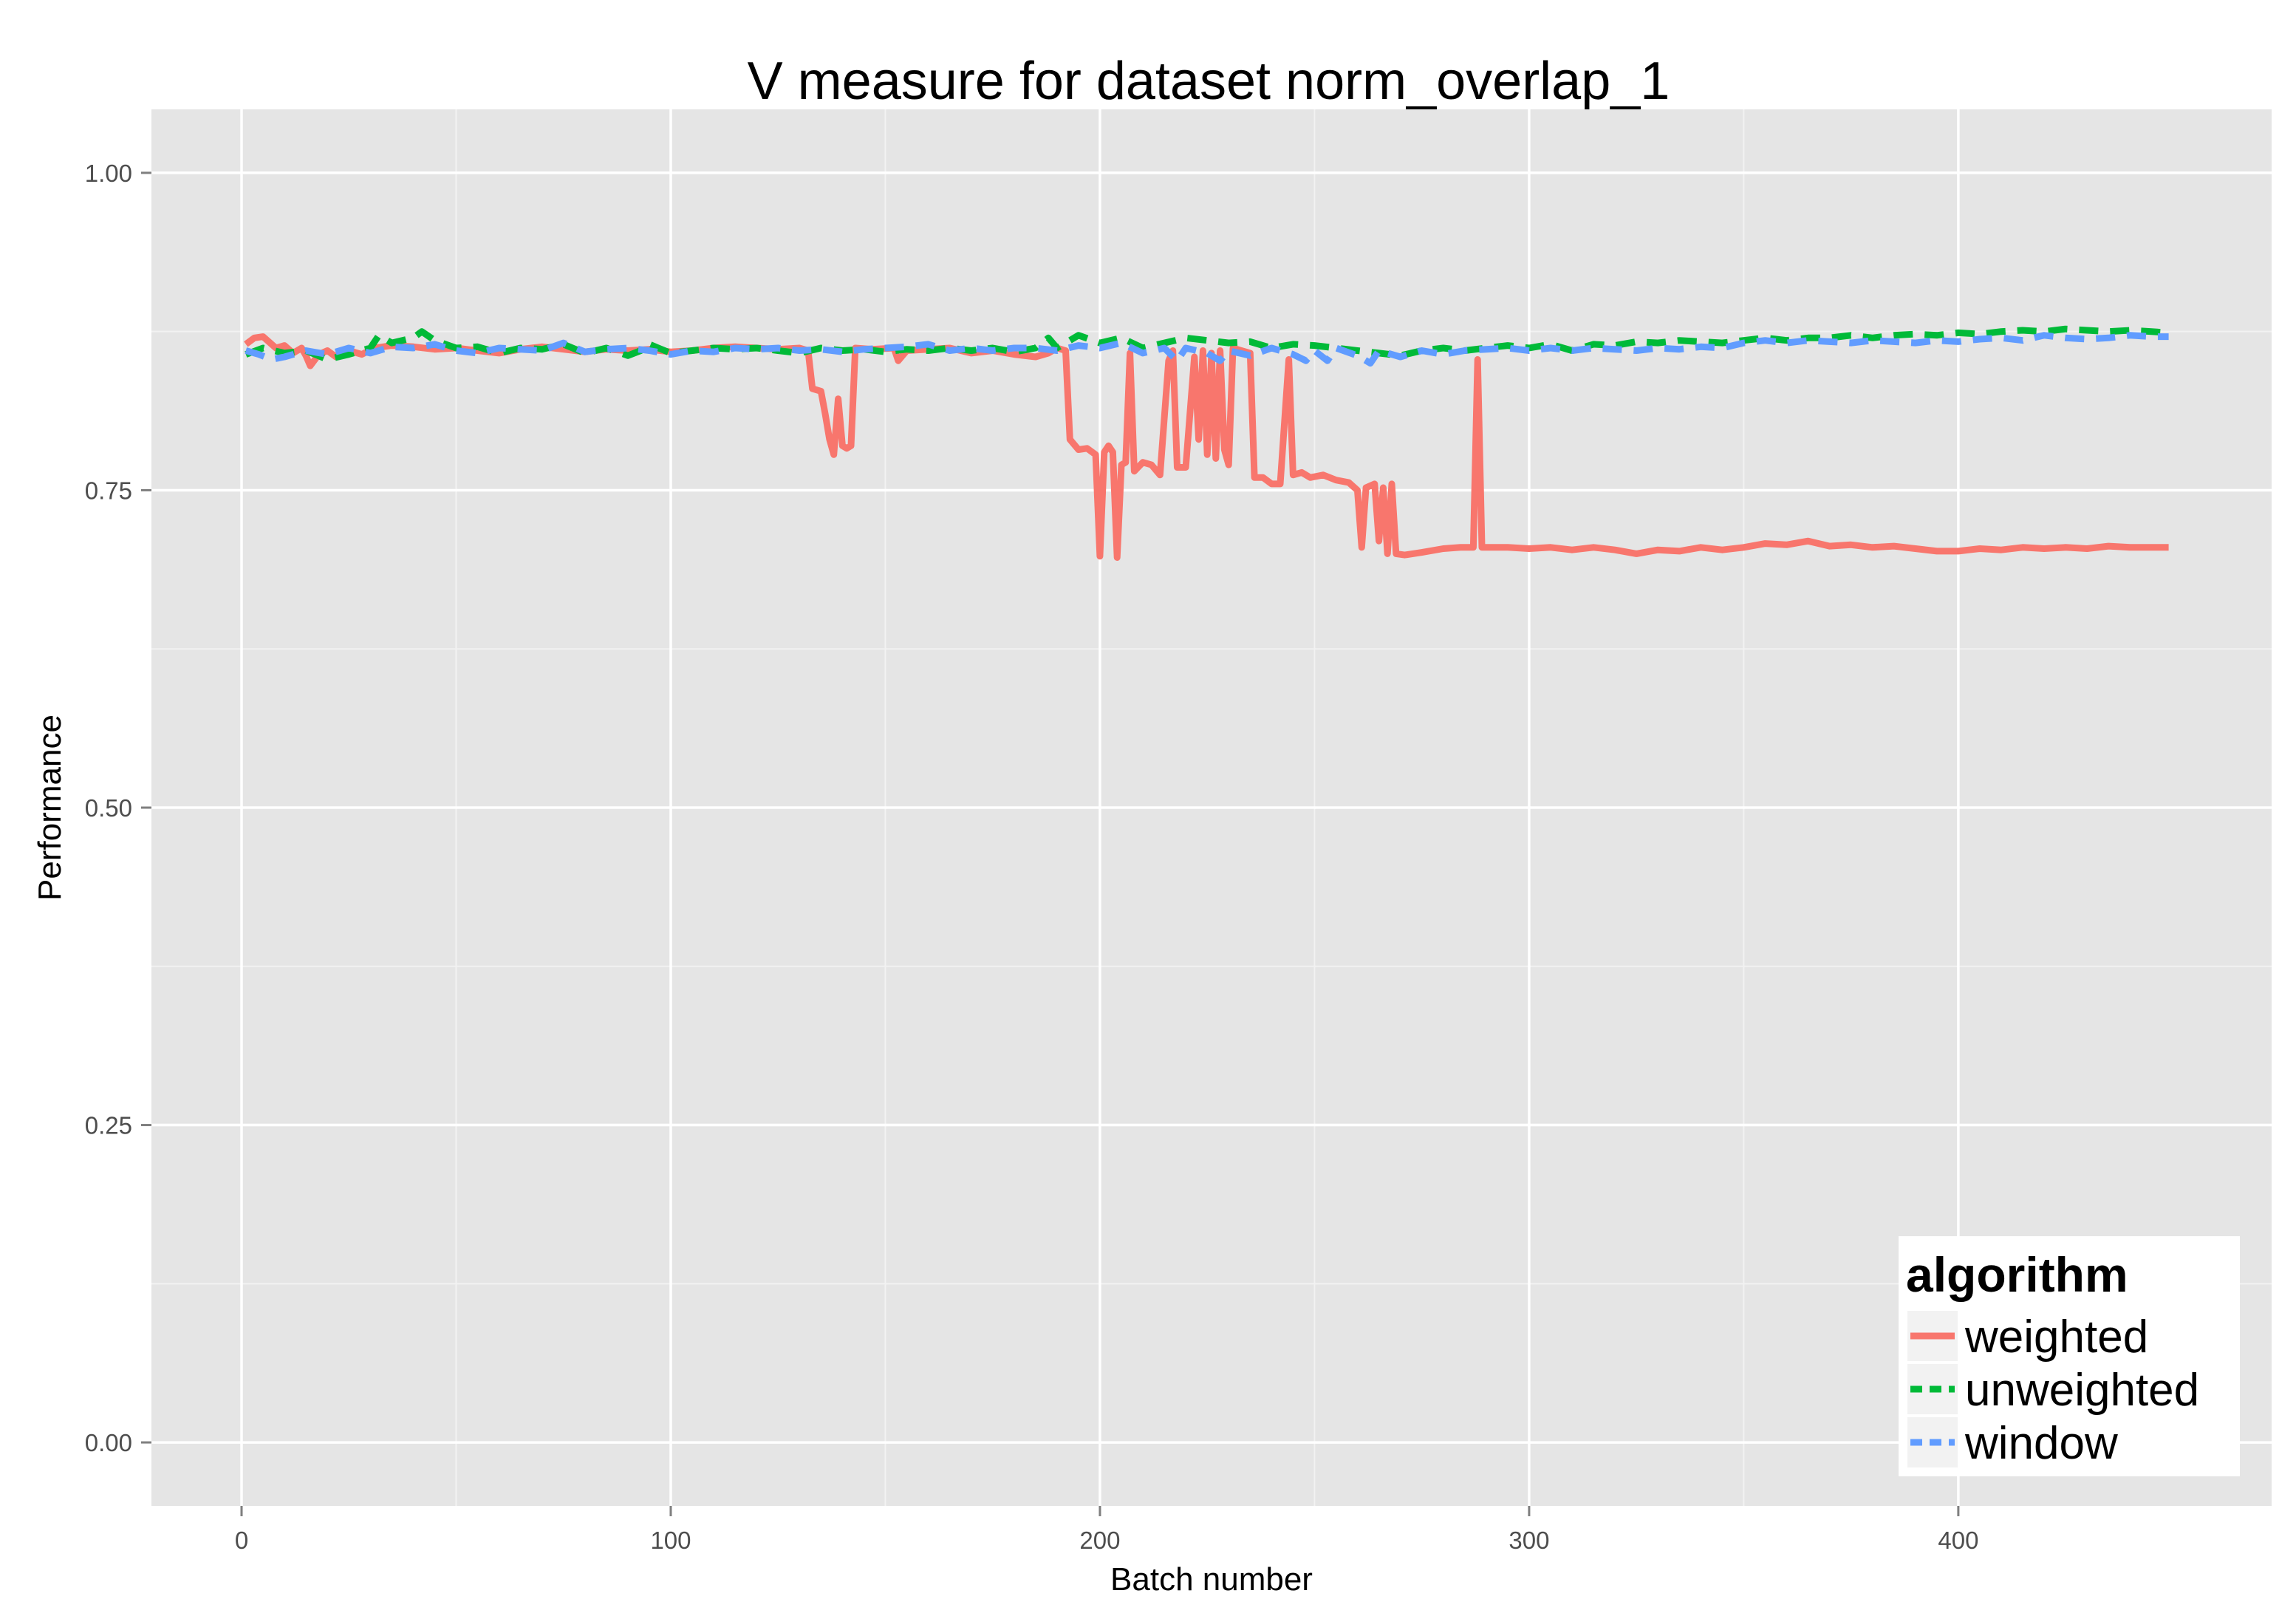 The width and height of the screenshot is (2296, 1616). What do you see at coordinates (1529, 1540) in the screenshot?
I see `x-tick-label: 300` at bounding box center [1529, 1540].